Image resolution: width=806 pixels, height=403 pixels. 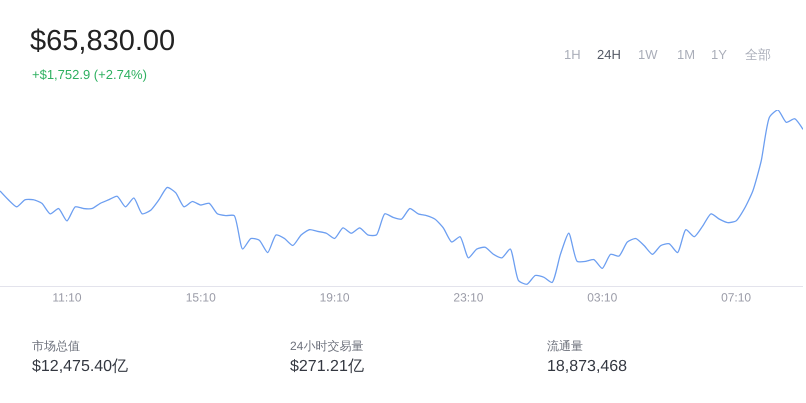 What do you see at coordinates (80, 366) in the screenshot?
I see `text: $12,475.40亿` at bounding box center [80, 366].